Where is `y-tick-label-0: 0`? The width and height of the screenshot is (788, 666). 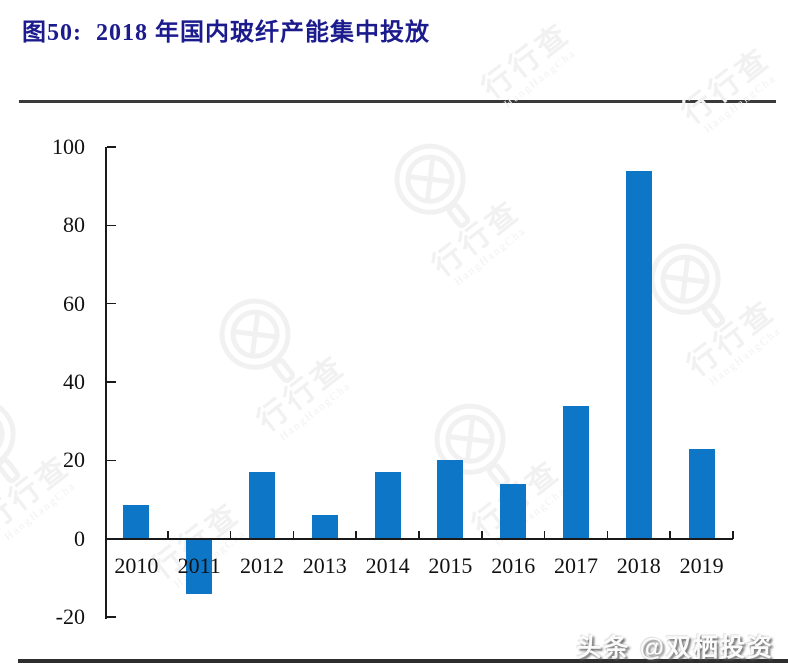 y-tick-label-0: 0 is located at coordinates (79, 538).